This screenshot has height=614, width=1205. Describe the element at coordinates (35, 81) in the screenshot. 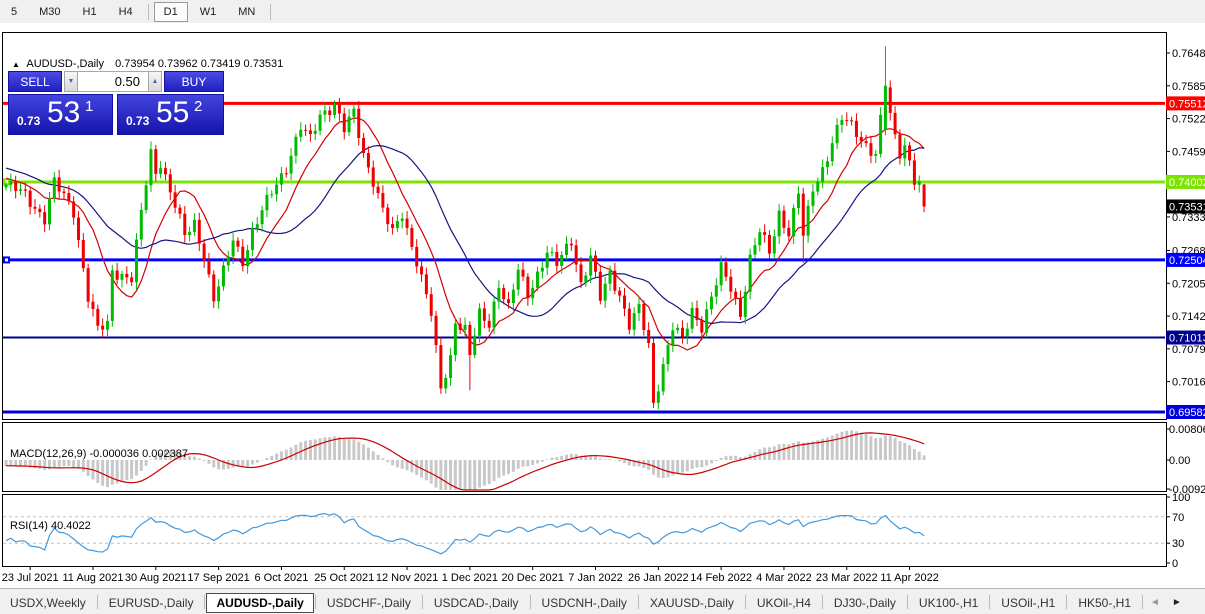

I see `sell-button: SELL` at that location.